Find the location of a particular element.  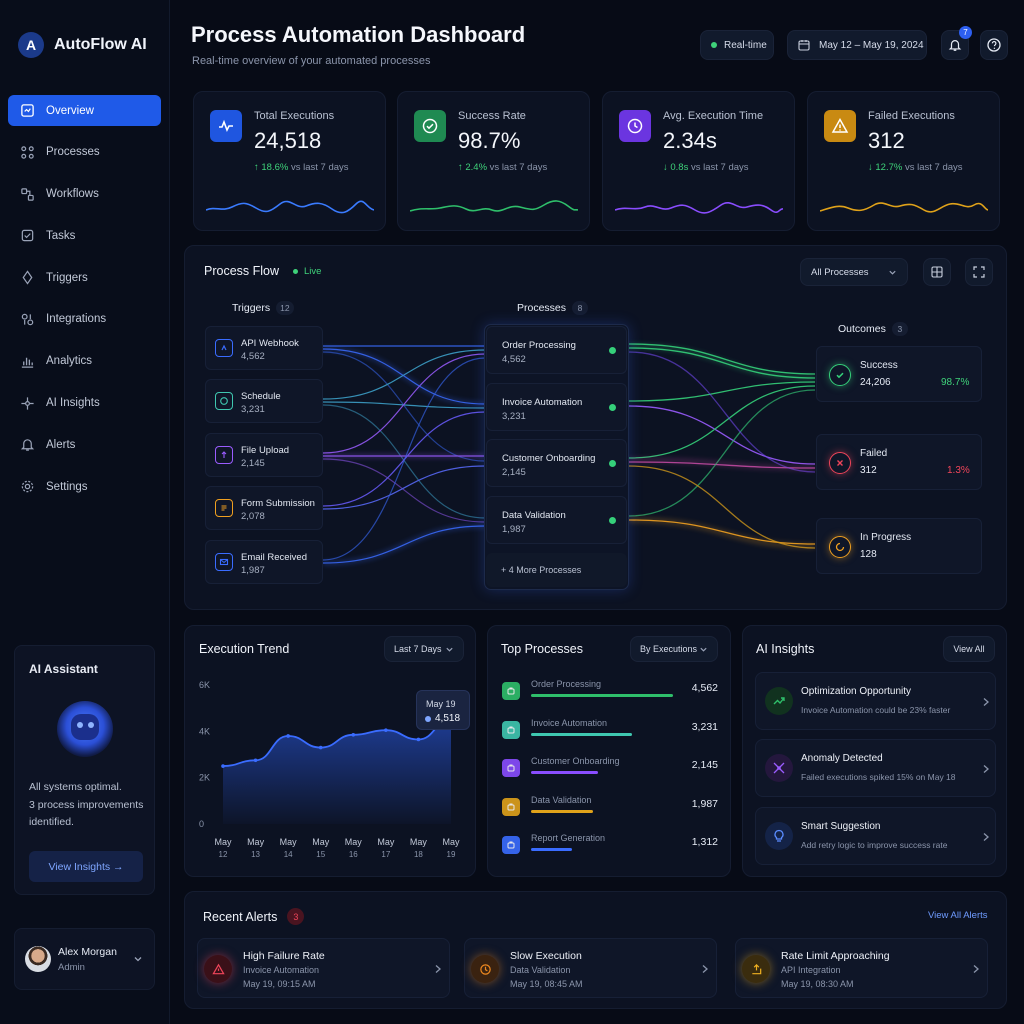

sidebar-item-alerts: Alerts is located at coordinates (84, 444).